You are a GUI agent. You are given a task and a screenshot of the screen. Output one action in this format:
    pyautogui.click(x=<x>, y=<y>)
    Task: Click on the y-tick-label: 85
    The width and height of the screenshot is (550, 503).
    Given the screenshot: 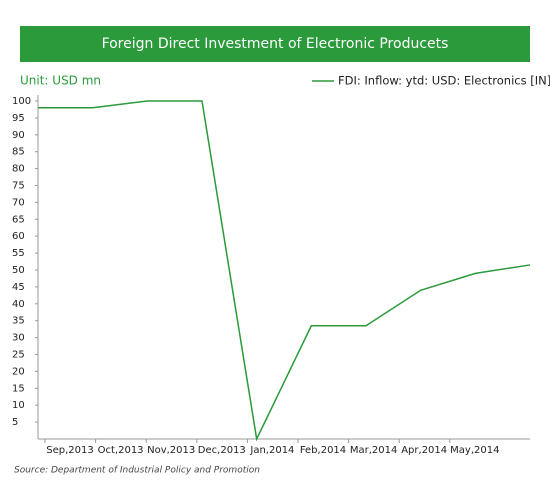 What is the action you would take?
    pyautogui.click(x=18, y=152)
    